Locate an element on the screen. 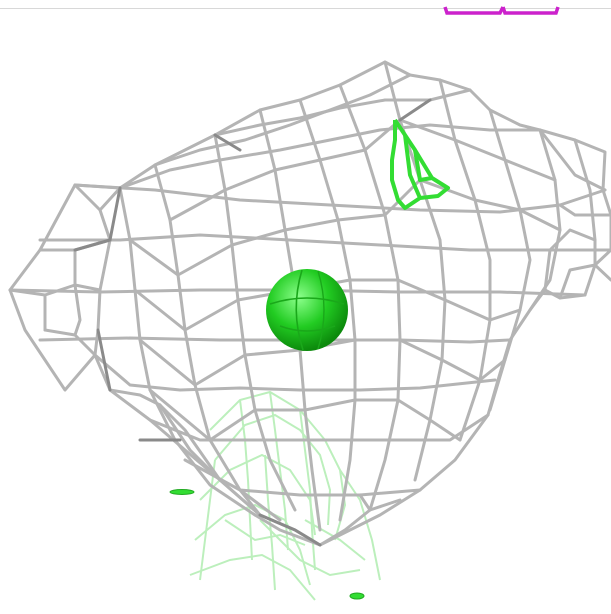  viewport-top-border is located at coordinates (305, 8).